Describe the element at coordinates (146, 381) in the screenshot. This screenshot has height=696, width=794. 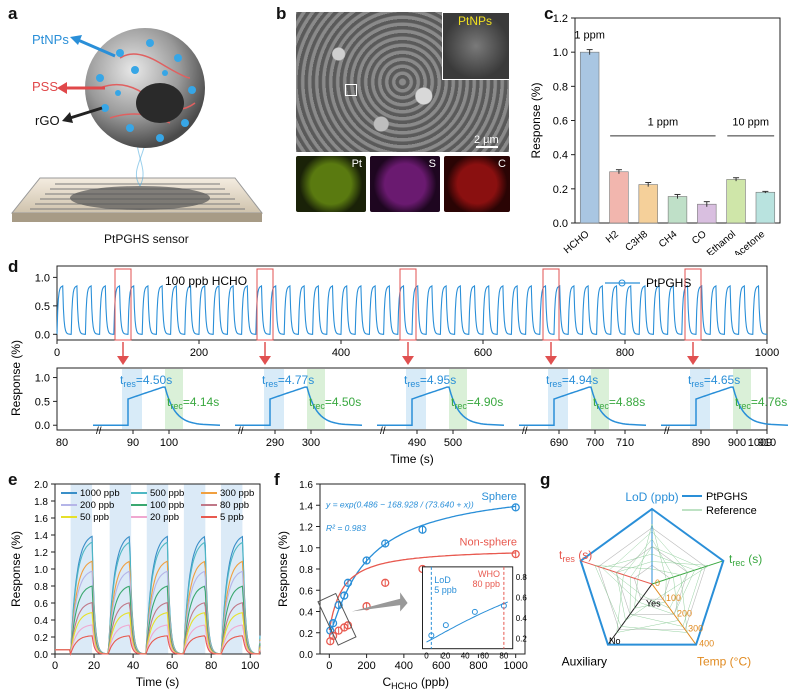
I see `tres-label: tres=4.50s` at that location.